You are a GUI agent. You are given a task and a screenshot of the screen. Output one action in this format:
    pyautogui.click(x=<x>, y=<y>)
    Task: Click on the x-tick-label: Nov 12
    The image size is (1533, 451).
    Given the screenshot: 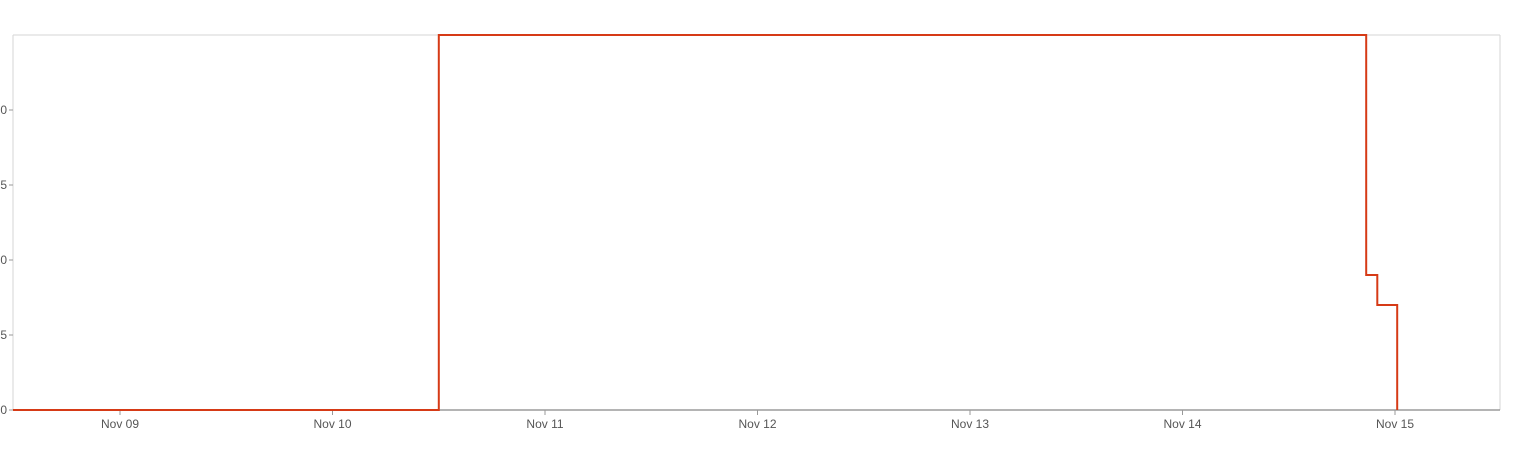 What is the action you would take?
    pyautogui.click(x=757, y=424)
    